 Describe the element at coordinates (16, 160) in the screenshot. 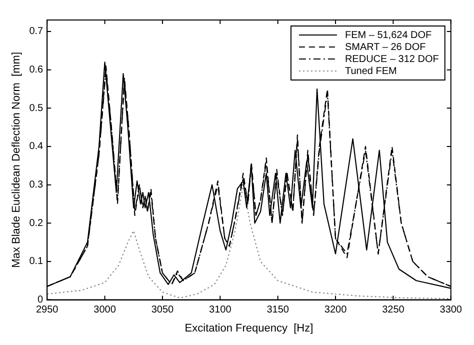

I see `y-axis-title: Max Blade Euclidean Deflection Norm [mm]` at that location.